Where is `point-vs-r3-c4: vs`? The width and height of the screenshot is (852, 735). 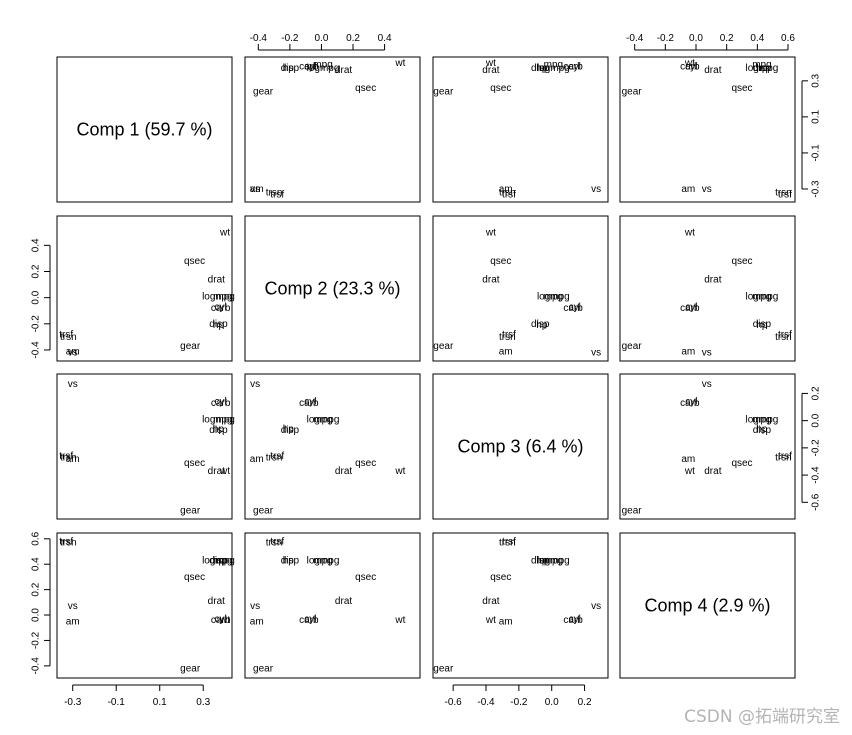
point-vs-r3-c4: vs is located at coordinates (707, 384).